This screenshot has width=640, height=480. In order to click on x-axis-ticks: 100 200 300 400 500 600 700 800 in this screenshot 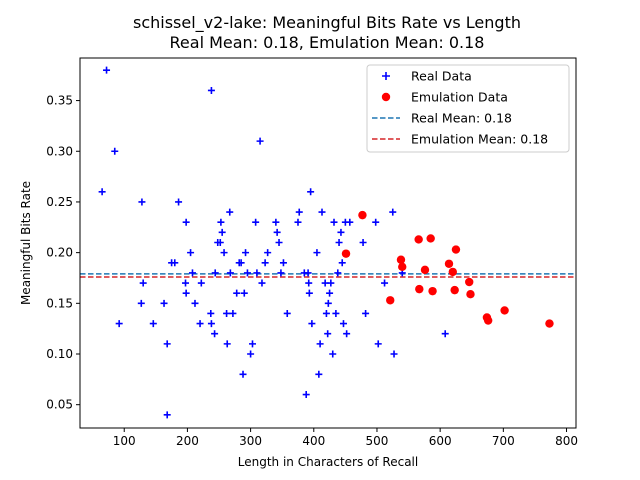, I will do `click(345, 438)`.